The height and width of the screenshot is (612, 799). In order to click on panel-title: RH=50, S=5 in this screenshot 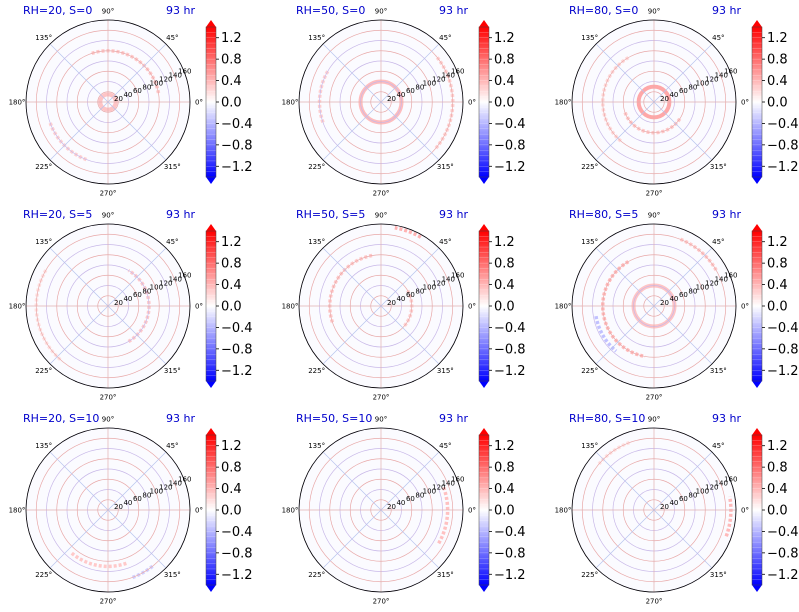, I will do `click(330, 214)`.